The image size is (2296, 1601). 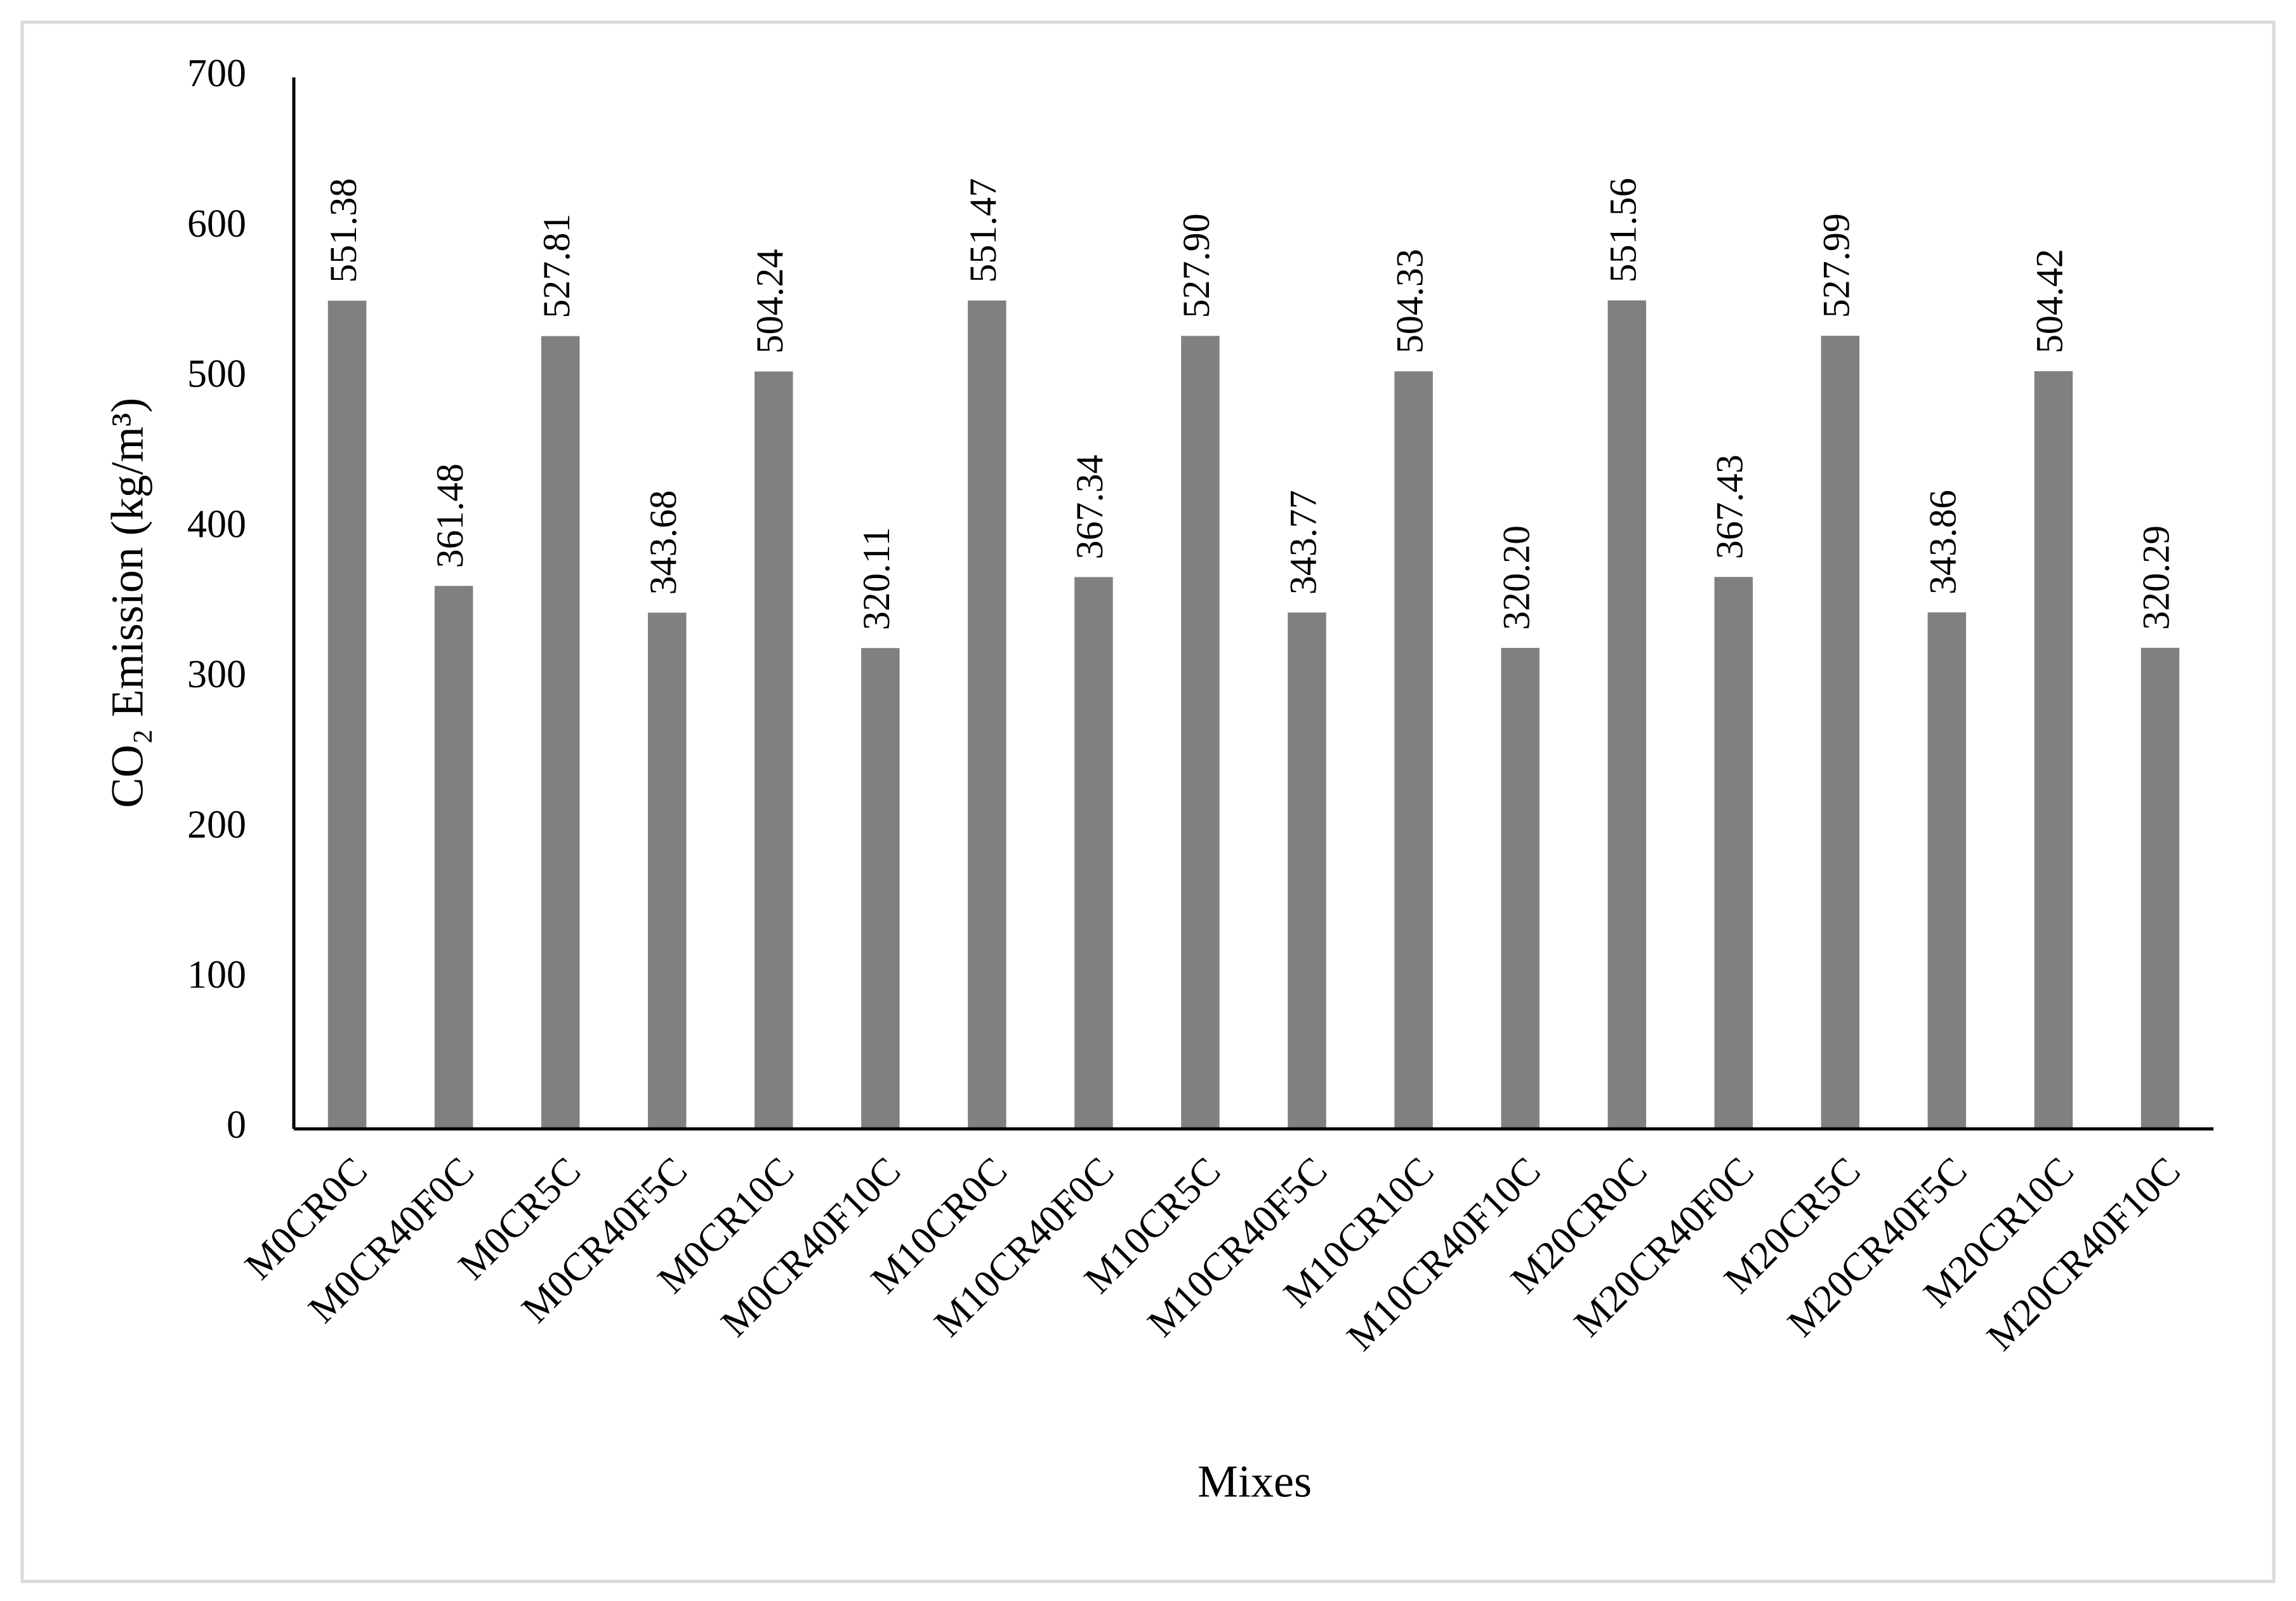 I want to click on y-tick-label: 300, so click(x=217, y=674).